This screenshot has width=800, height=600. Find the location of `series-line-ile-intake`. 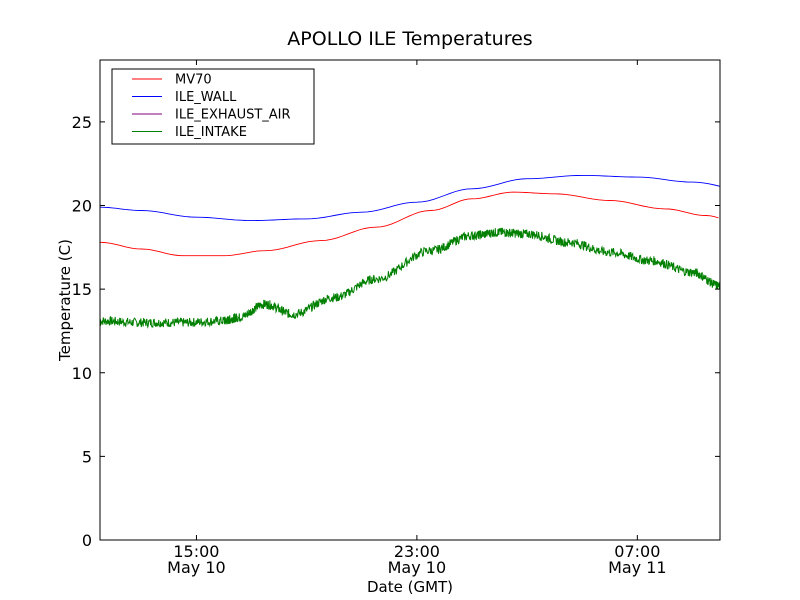

series-line-ile-intake is located at coordinates (410, 278).